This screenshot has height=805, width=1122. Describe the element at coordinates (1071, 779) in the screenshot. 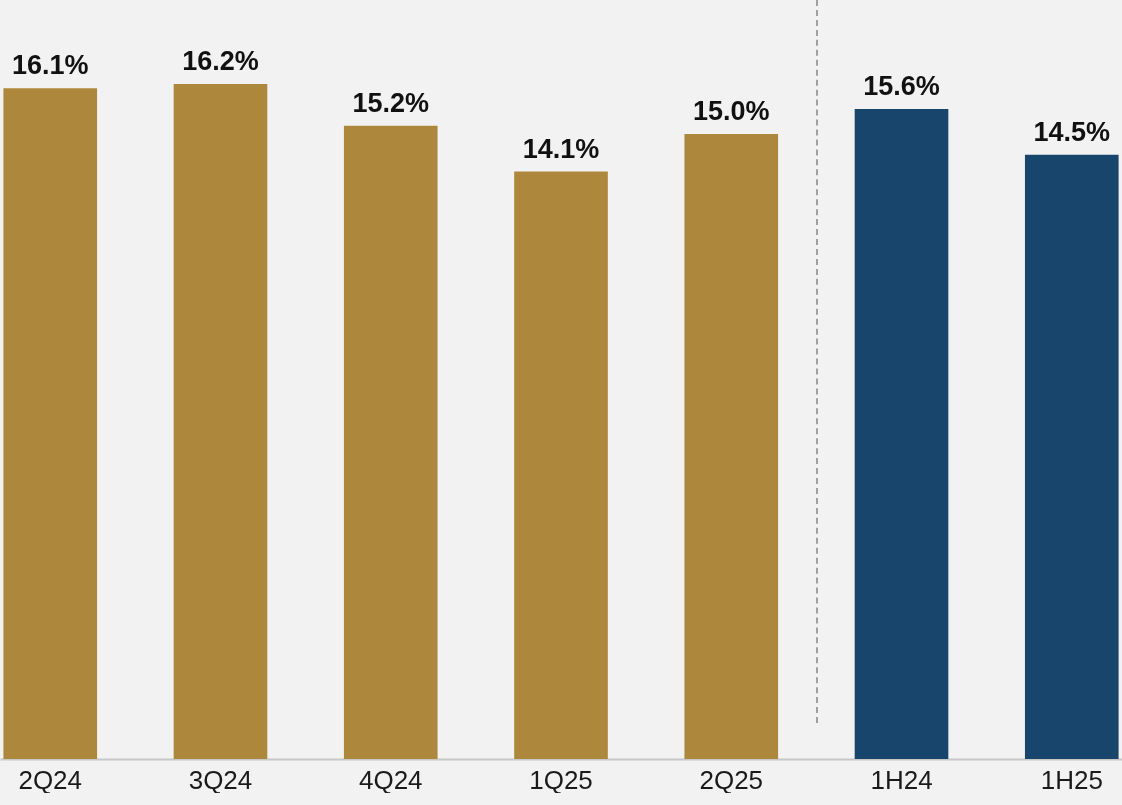

I see `x-tick-label: 1H25` at that location.